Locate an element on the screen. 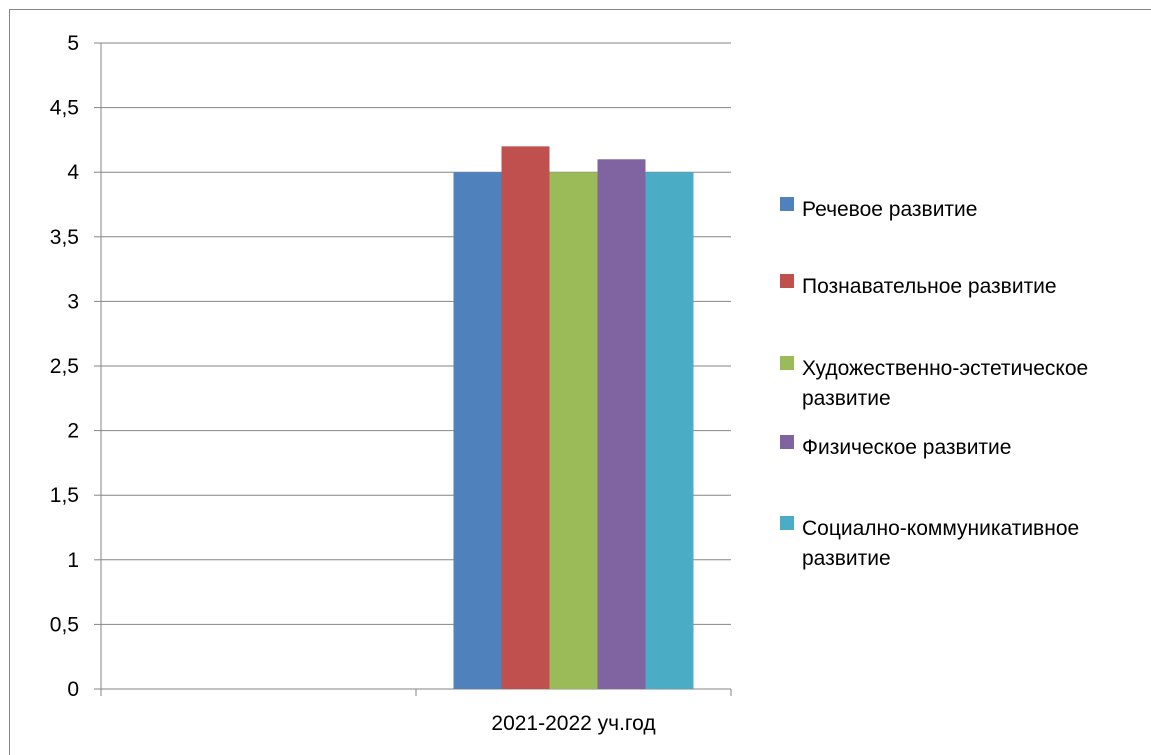  x-tick-label: 2021-2022 уч.год is located at coordinates (573, 723).